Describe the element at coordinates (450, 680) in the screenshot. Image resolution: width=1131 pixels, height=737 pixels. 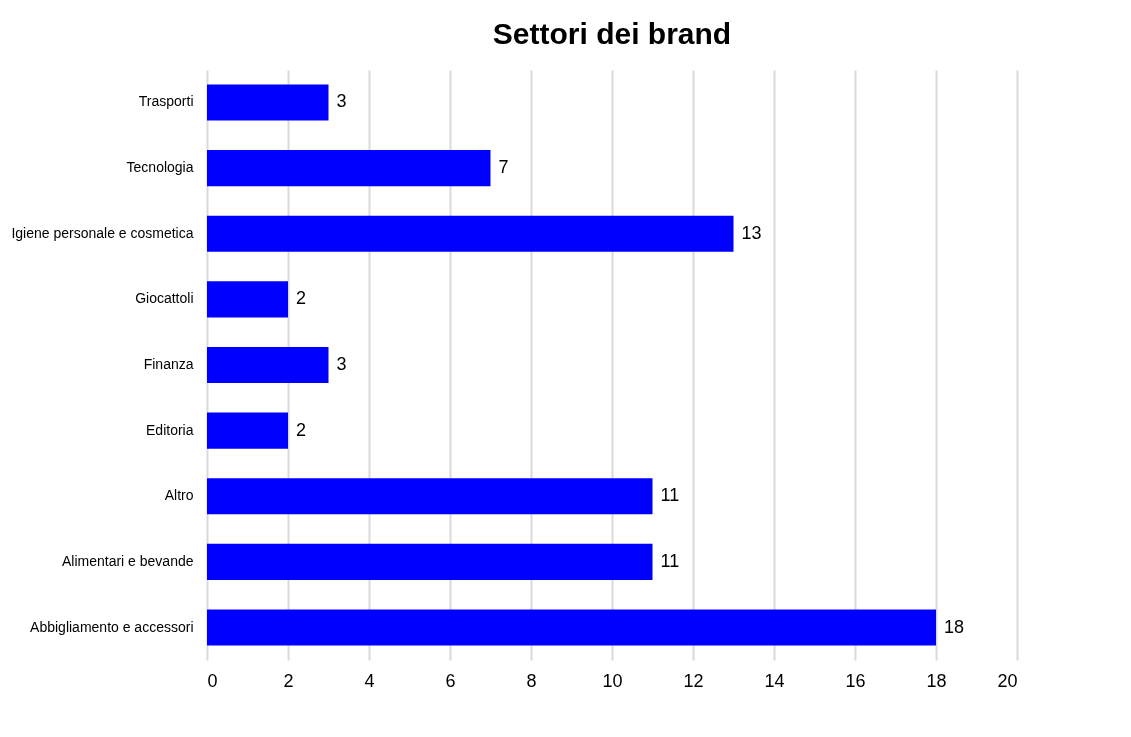
I see `x-tick-label: 6` at that location.